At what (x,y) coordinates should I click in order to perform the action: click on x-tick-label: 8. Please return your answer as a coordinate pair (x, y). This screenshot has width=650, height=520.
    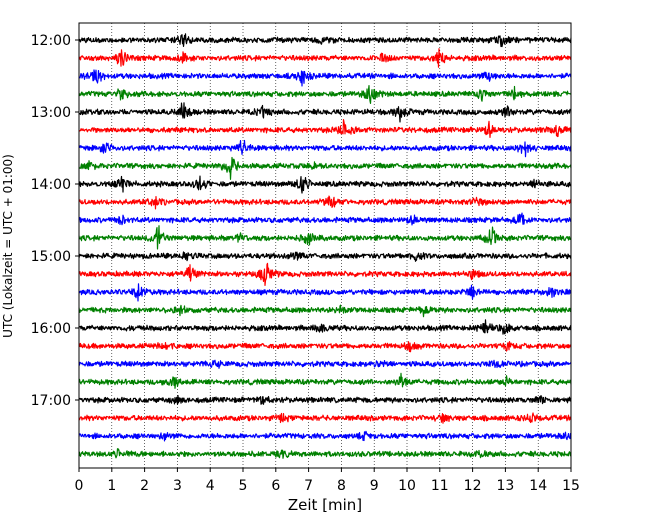
    Looking at the image, I should click on (341, 486).